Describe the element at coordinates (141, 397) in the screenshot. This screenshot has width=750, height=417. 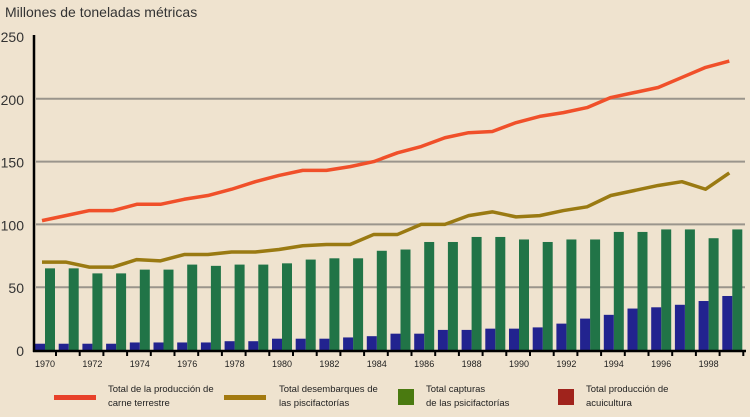
I see `legend-item-meat: Total de la producción de carne terrestre` at that location.